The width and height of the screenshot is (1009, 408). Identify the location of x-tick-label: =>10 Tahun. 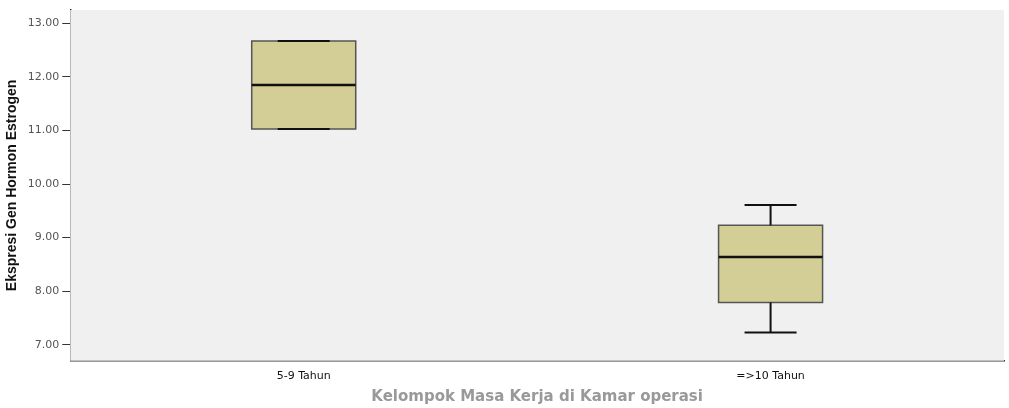
(770, 376).